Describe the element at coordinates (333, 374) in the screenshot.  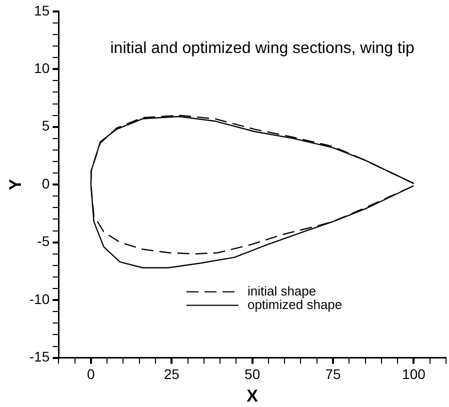
I see `x-tick-label: 75` at that location.